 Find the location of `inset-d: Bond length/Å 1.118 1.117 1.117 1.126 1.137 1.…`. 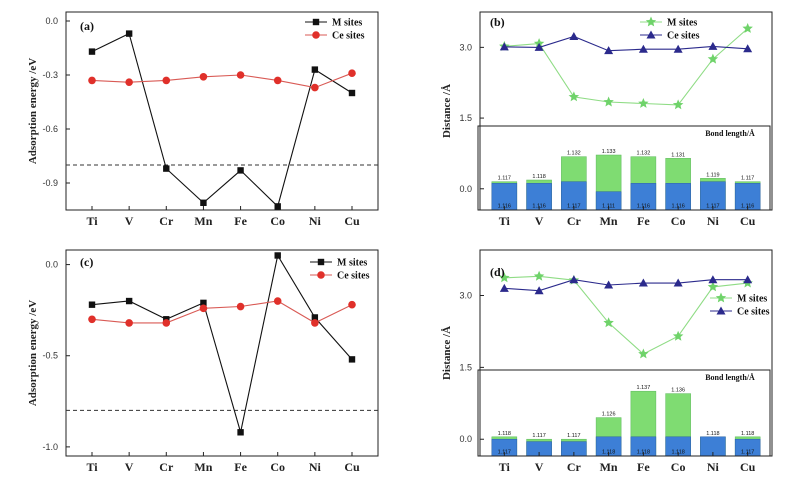

inset-d: Bond length/Å 1.118 1.117 1.117 1.126 1.137 1.… is located at coordinates (624, 413).